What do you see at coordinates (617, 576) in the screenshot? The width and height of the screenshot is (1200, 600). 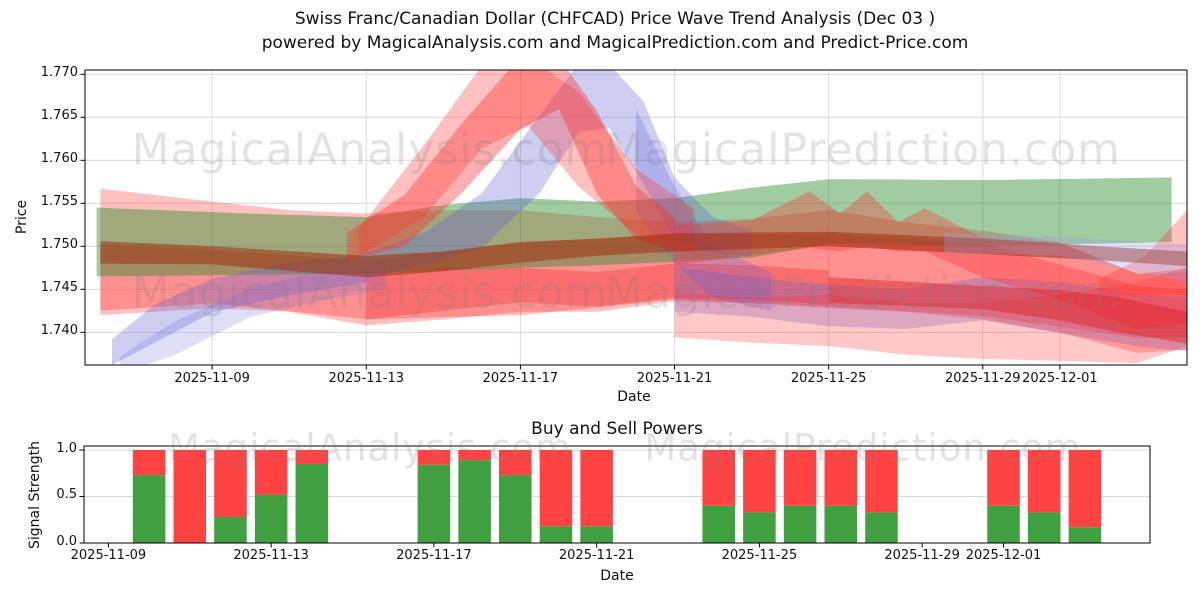 I see `date-axis-label-bottom: Date` at bounding box center [617, 576].